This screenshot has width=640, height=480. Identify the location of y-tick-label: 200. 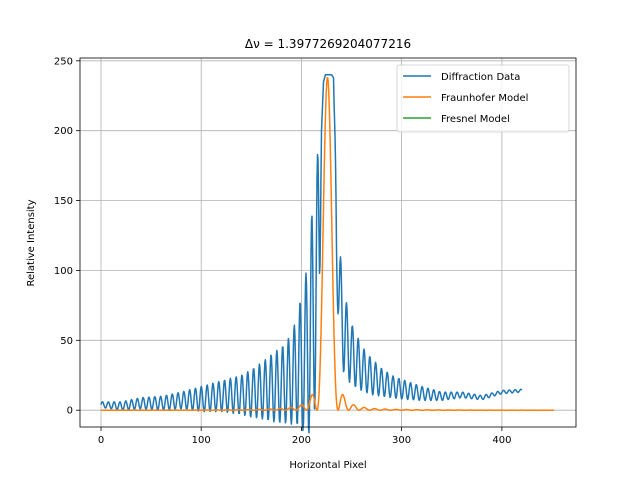
(63, 131).